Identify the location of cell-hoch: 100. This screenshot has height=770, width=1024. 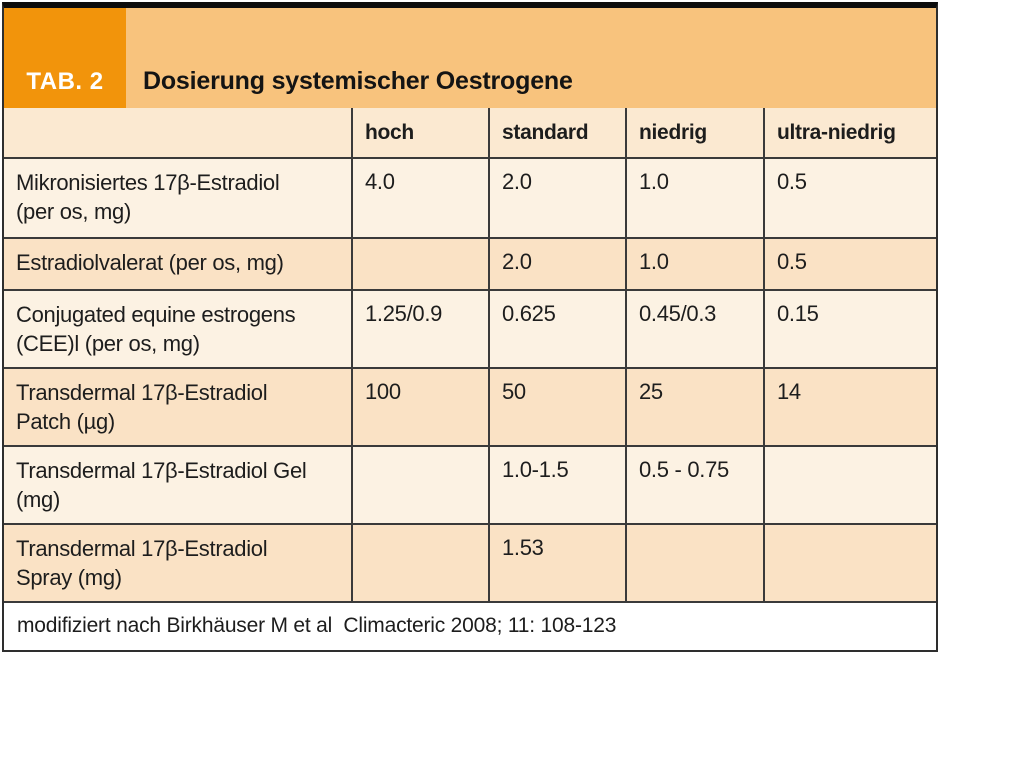
(420, 407).